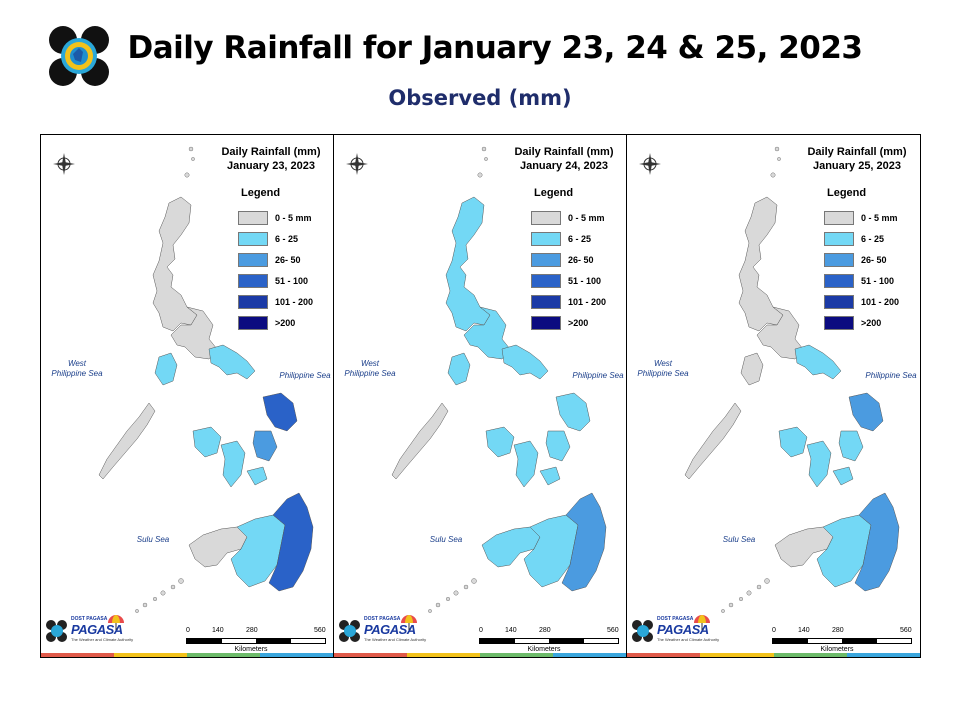 This screenshot has height=720, width=960. I want to click on legend-item: 101 - 200, so click(275, 301).